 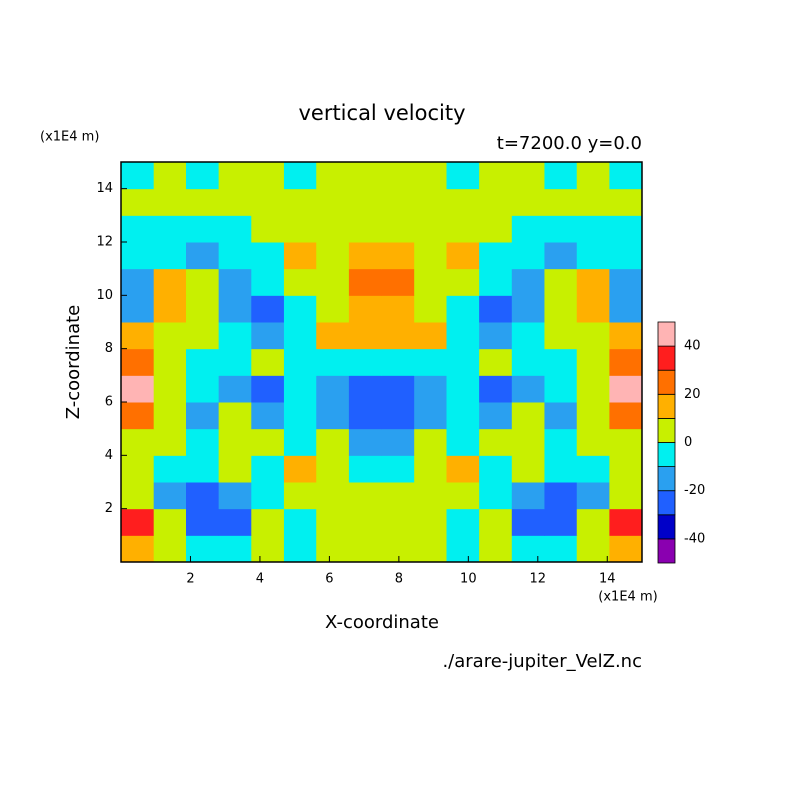 What do you see at coordinates (260, 579) in the screenshot?
I see `x-tick-label: 4` at bounding box center [260, 579].